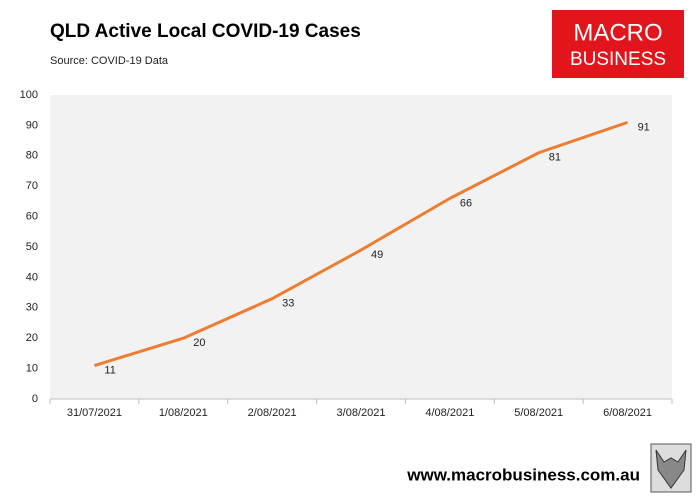  I want to click on y-tick-label: 10, so click(32, 369).